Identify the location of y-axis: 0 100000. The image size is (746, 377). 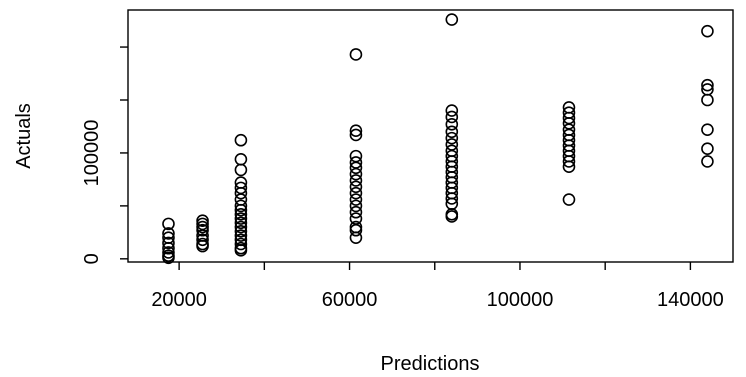
(104, 155).